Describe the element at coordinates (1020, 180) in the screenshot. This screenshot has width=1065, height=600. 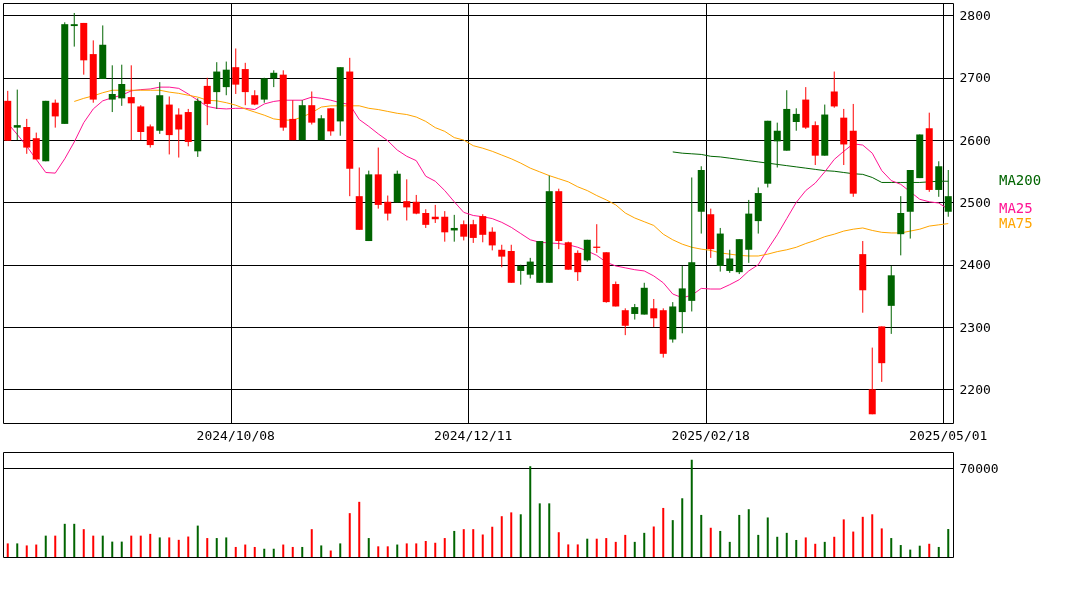
I see `text: MA200` at that location.